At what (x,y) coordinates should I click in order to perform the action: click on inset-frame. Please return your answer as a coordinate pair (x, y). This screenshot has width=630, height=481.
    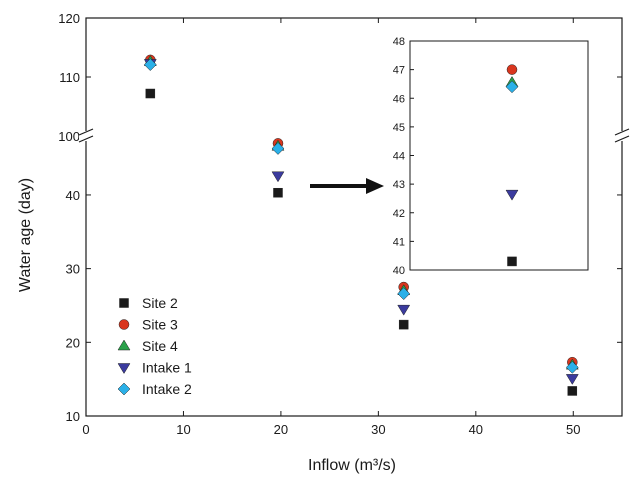
    Looking at the image, I should click on (499, 155).